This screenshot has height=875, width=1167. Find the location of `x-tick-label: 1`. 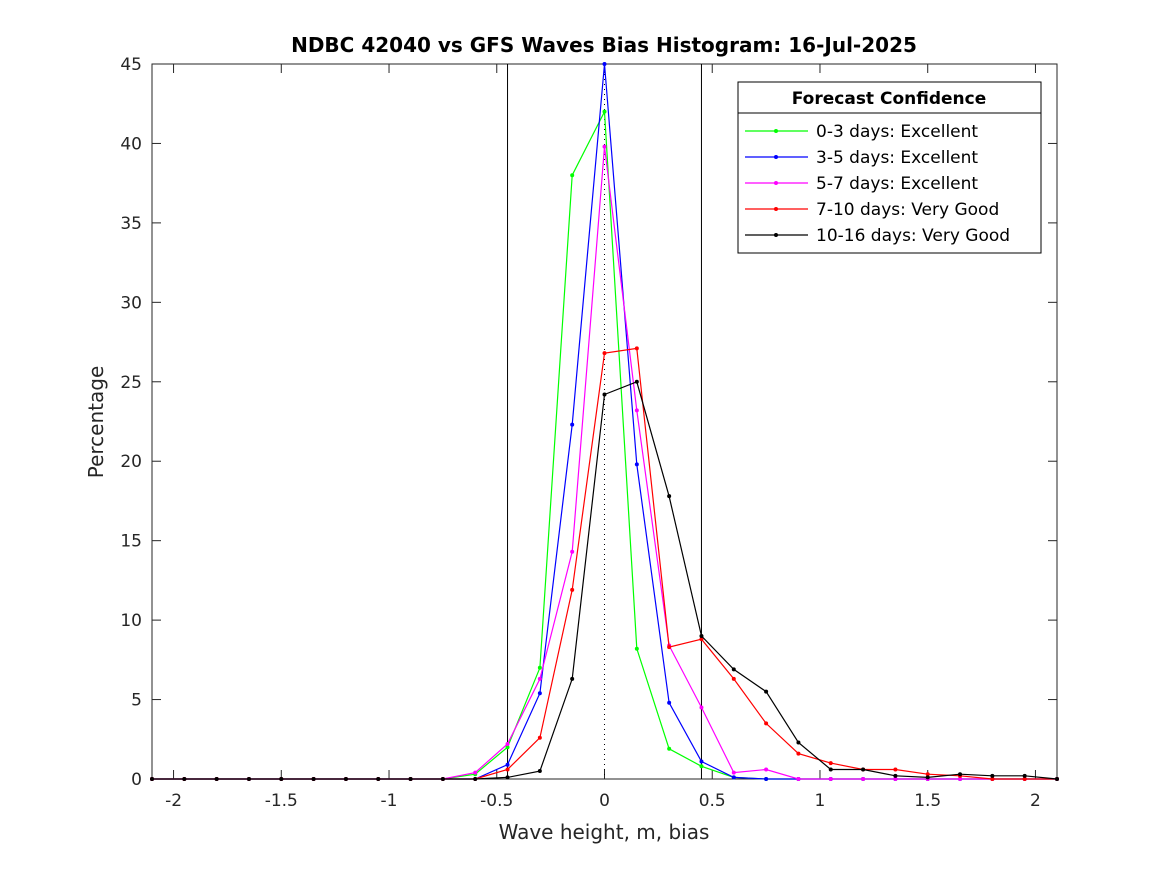

x-tick-label: 1 is located at coordinates (820, 801).